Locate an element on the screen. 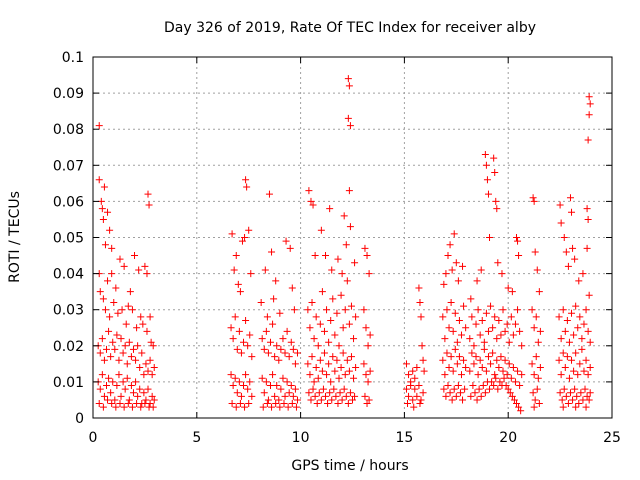 The width and height of the screenshot is (640, 480). y-tick-label: 0.09 is located at coordinates (68, 94).